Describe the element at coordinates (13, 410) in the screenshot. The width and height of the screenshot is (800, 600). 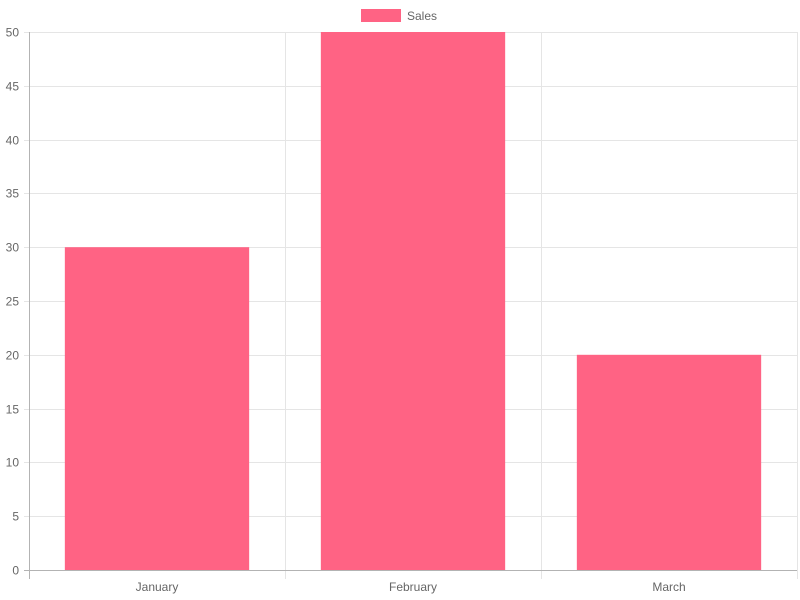
I see `y-tick-label-15: 15` at that location.